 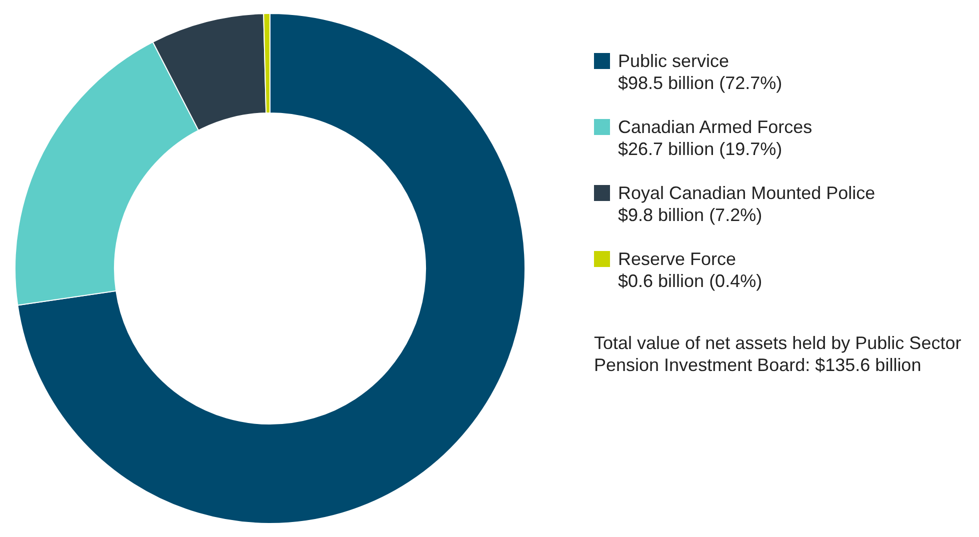 I want to click on data-label: $9.8 billion (7.2%), so click(x=691, y=215).